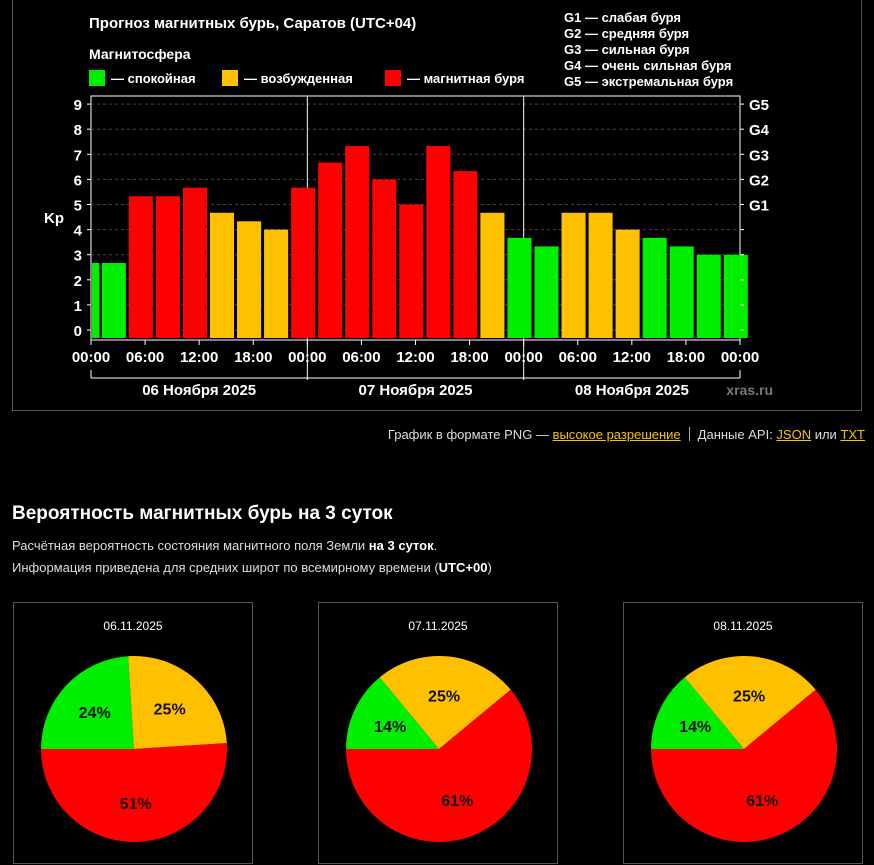  I want to click on y-tick-label: 5, so click(78, 206).